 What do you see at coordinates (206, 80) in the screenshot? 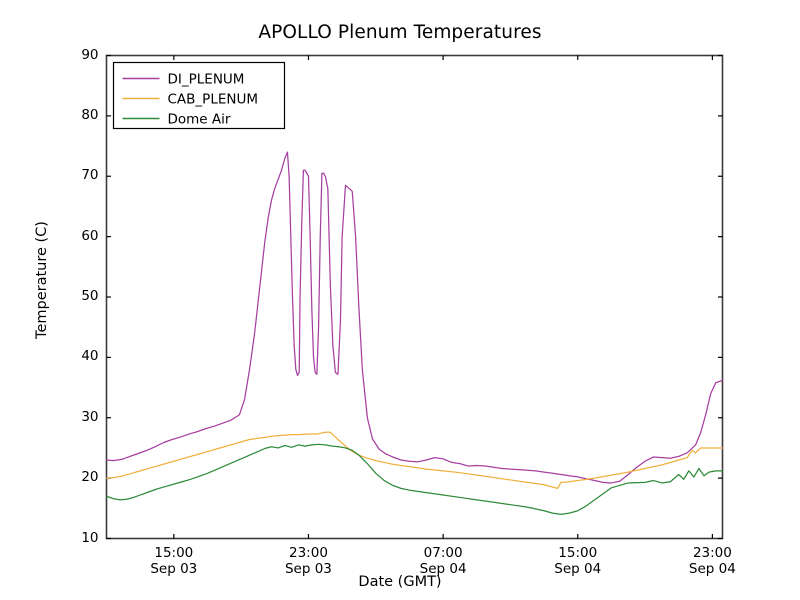
I see `legend-label-di-plenum: DI_PLENUM` at bounding box center [206, 80].